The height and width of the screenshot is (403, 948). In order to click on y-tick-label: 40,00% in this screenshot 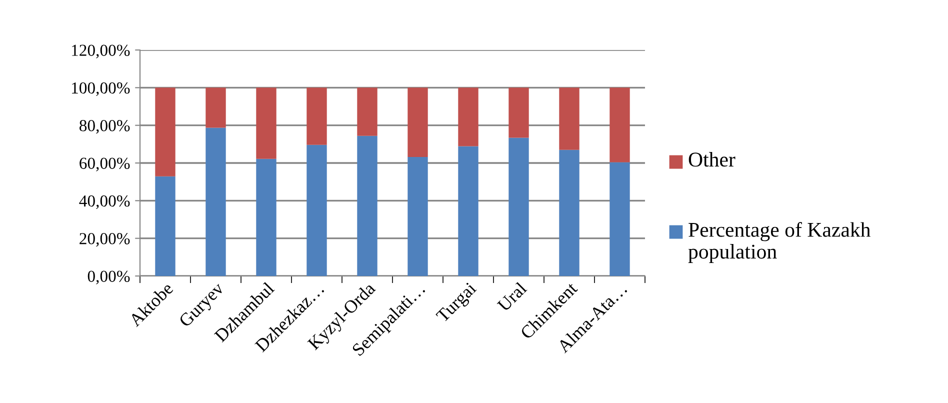, I will do `click(104, 202)`.